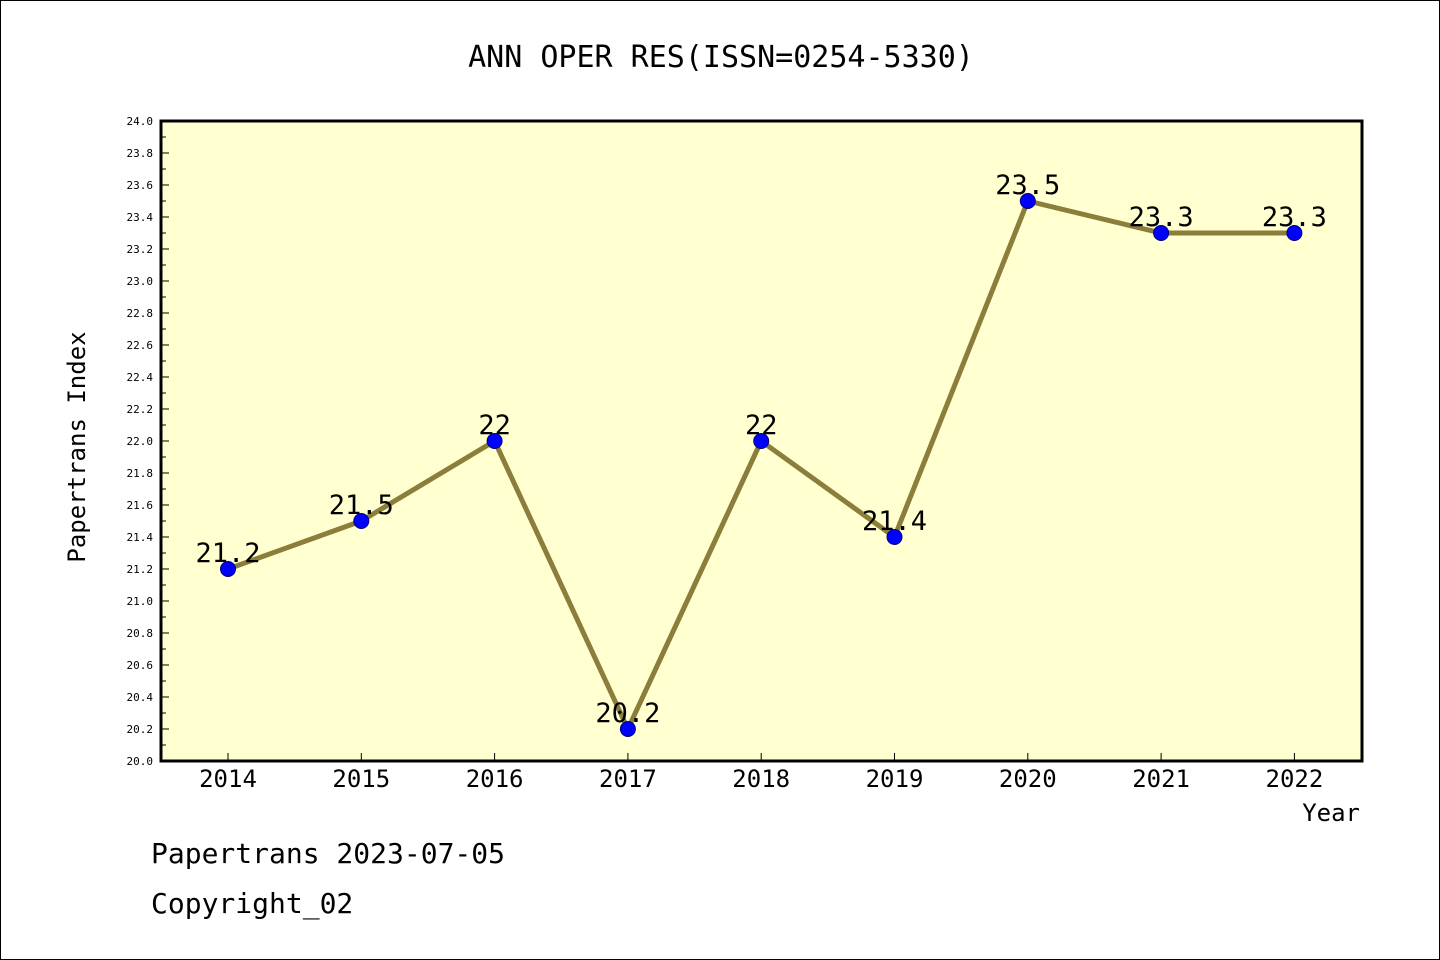  Describe the element at coordinates (1331, 813) in the screenshot. I see `x-axis-label: Year` at that location.